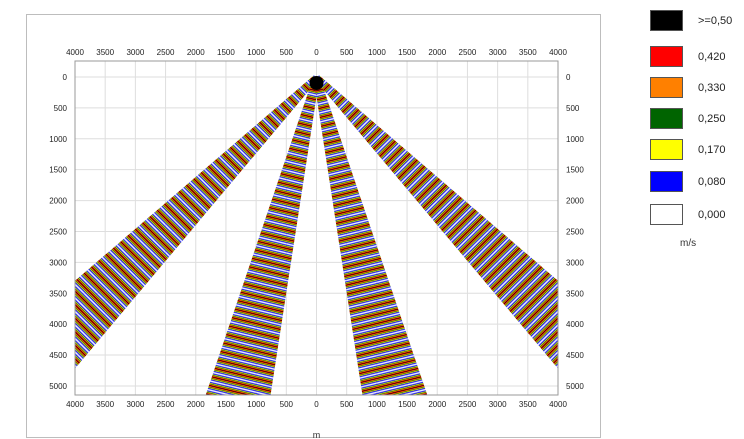 The height and width of the screenshot is (439, 744). I want to click on x-tick-label-top: 0, so click(316, 52).